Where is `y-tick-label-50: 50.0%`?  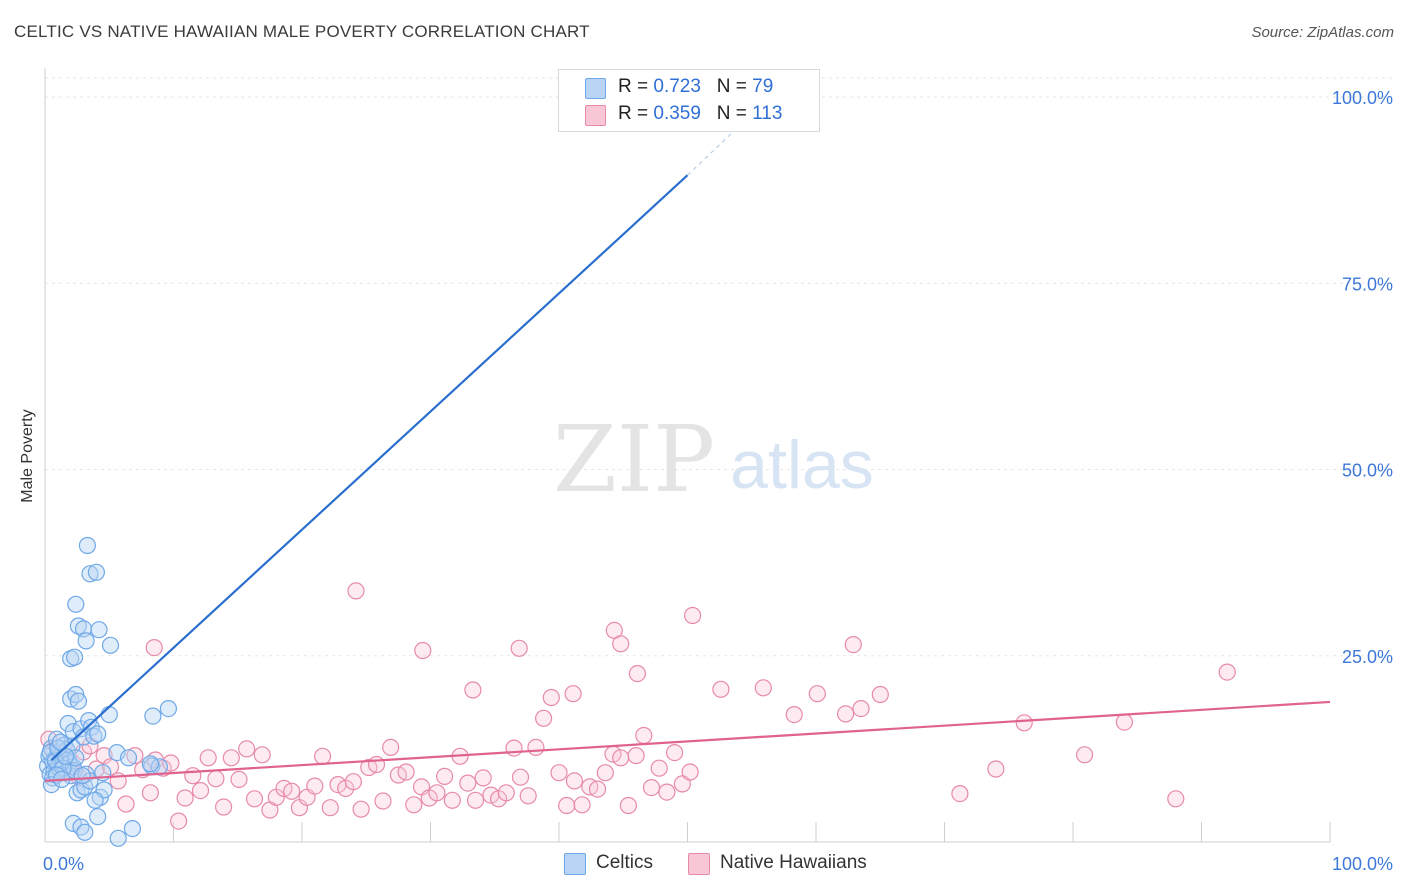 y-tick-label-50: 50.0% is located at coordinates (1367, 471).